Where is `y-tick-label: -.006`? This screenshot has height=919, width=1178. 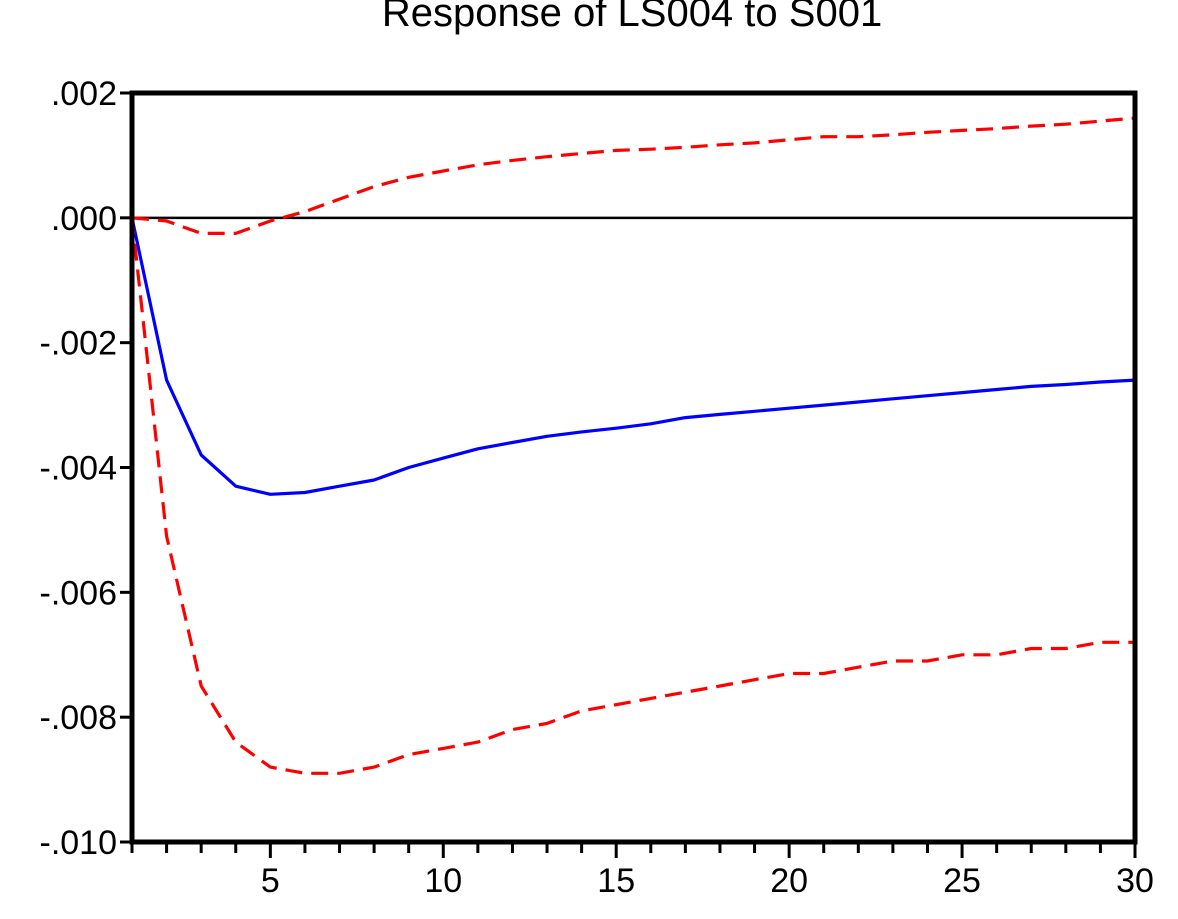
y-tick-label: -.006 is located at coordinates (79, 593).